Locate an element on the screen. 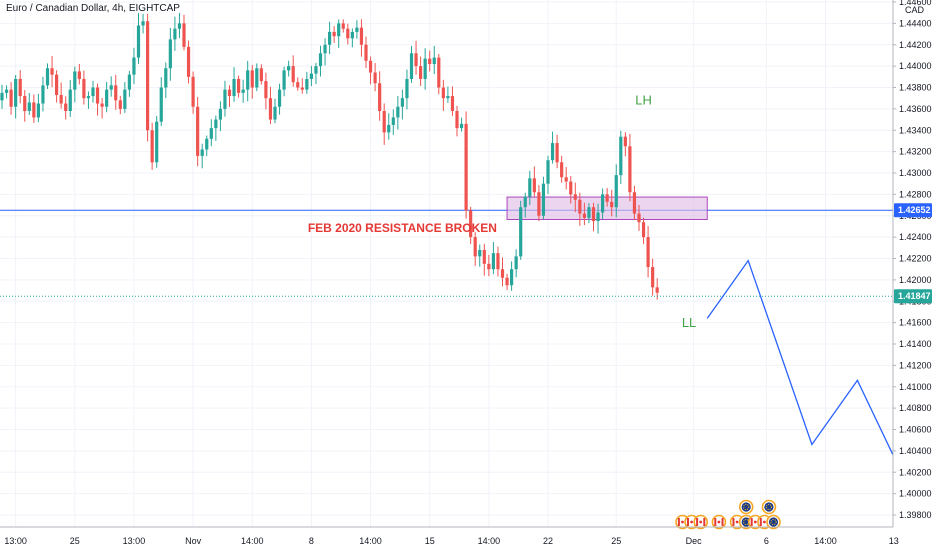 Image resolution: width=932 pixels, height=550 pixels. forecast-path is located at coordinates (812, 382).